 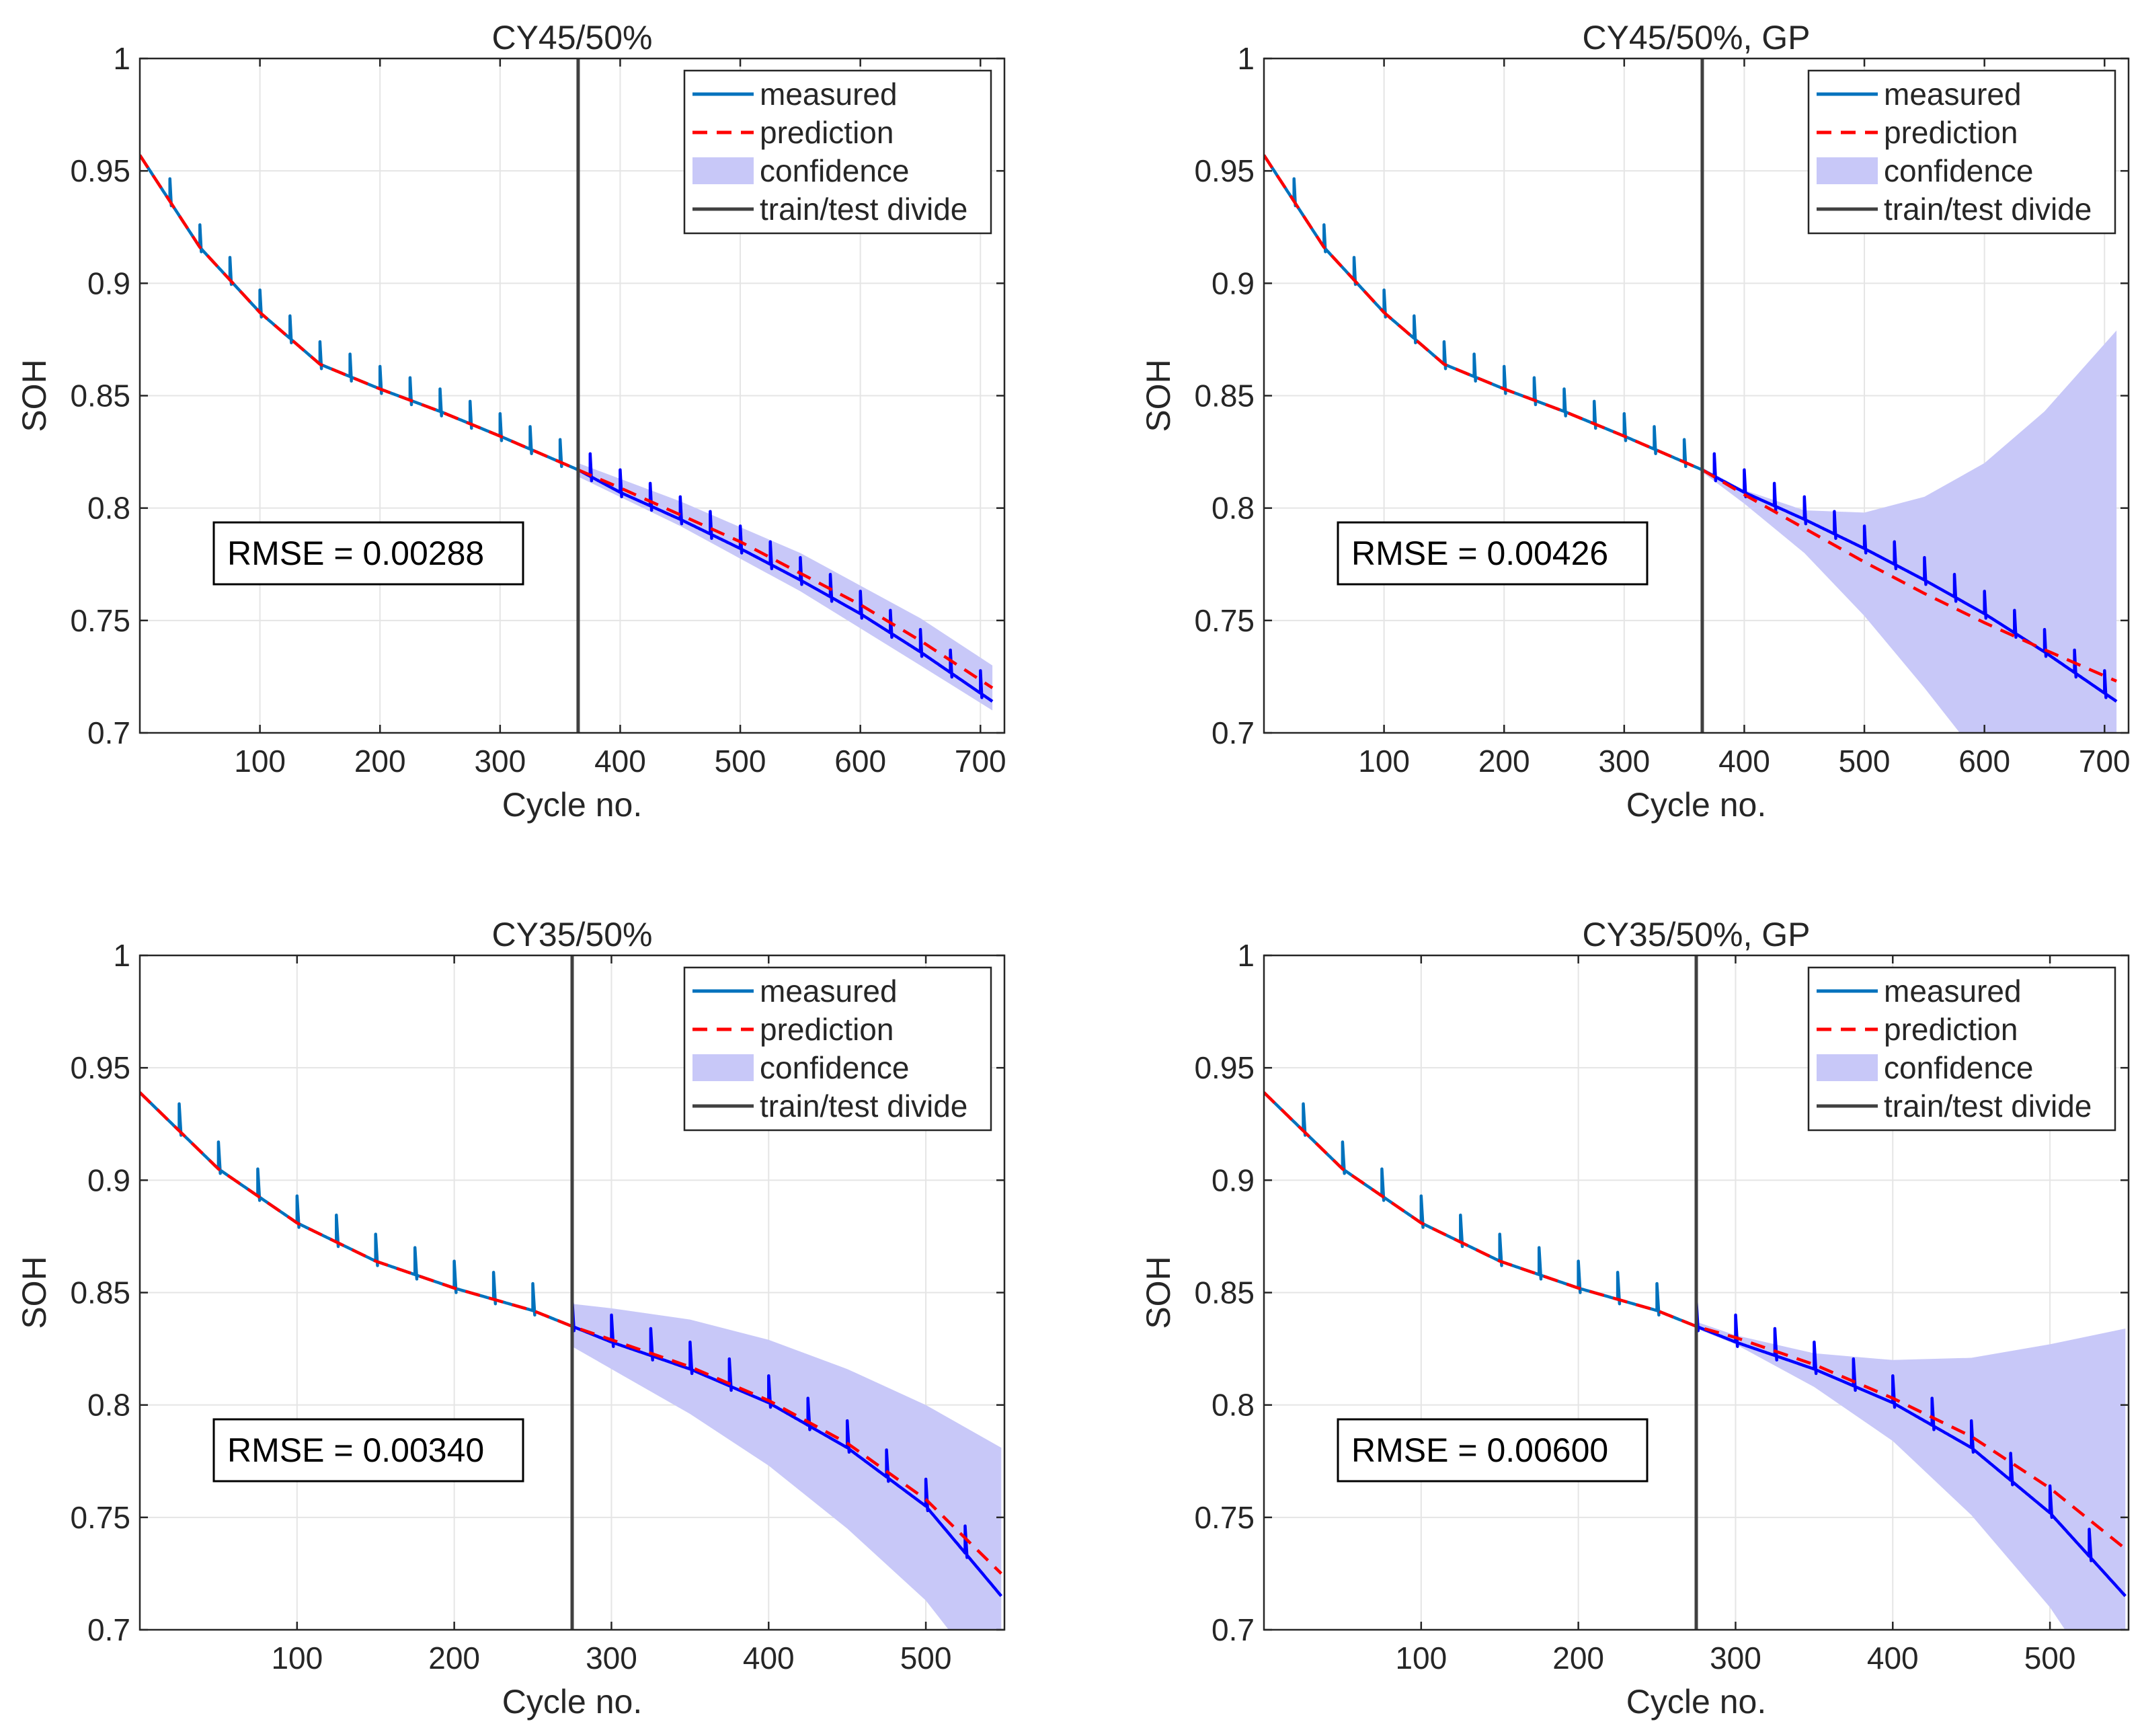 I want to click on chart-title: CY35/50%, GP, so click(x=1696, y=934).